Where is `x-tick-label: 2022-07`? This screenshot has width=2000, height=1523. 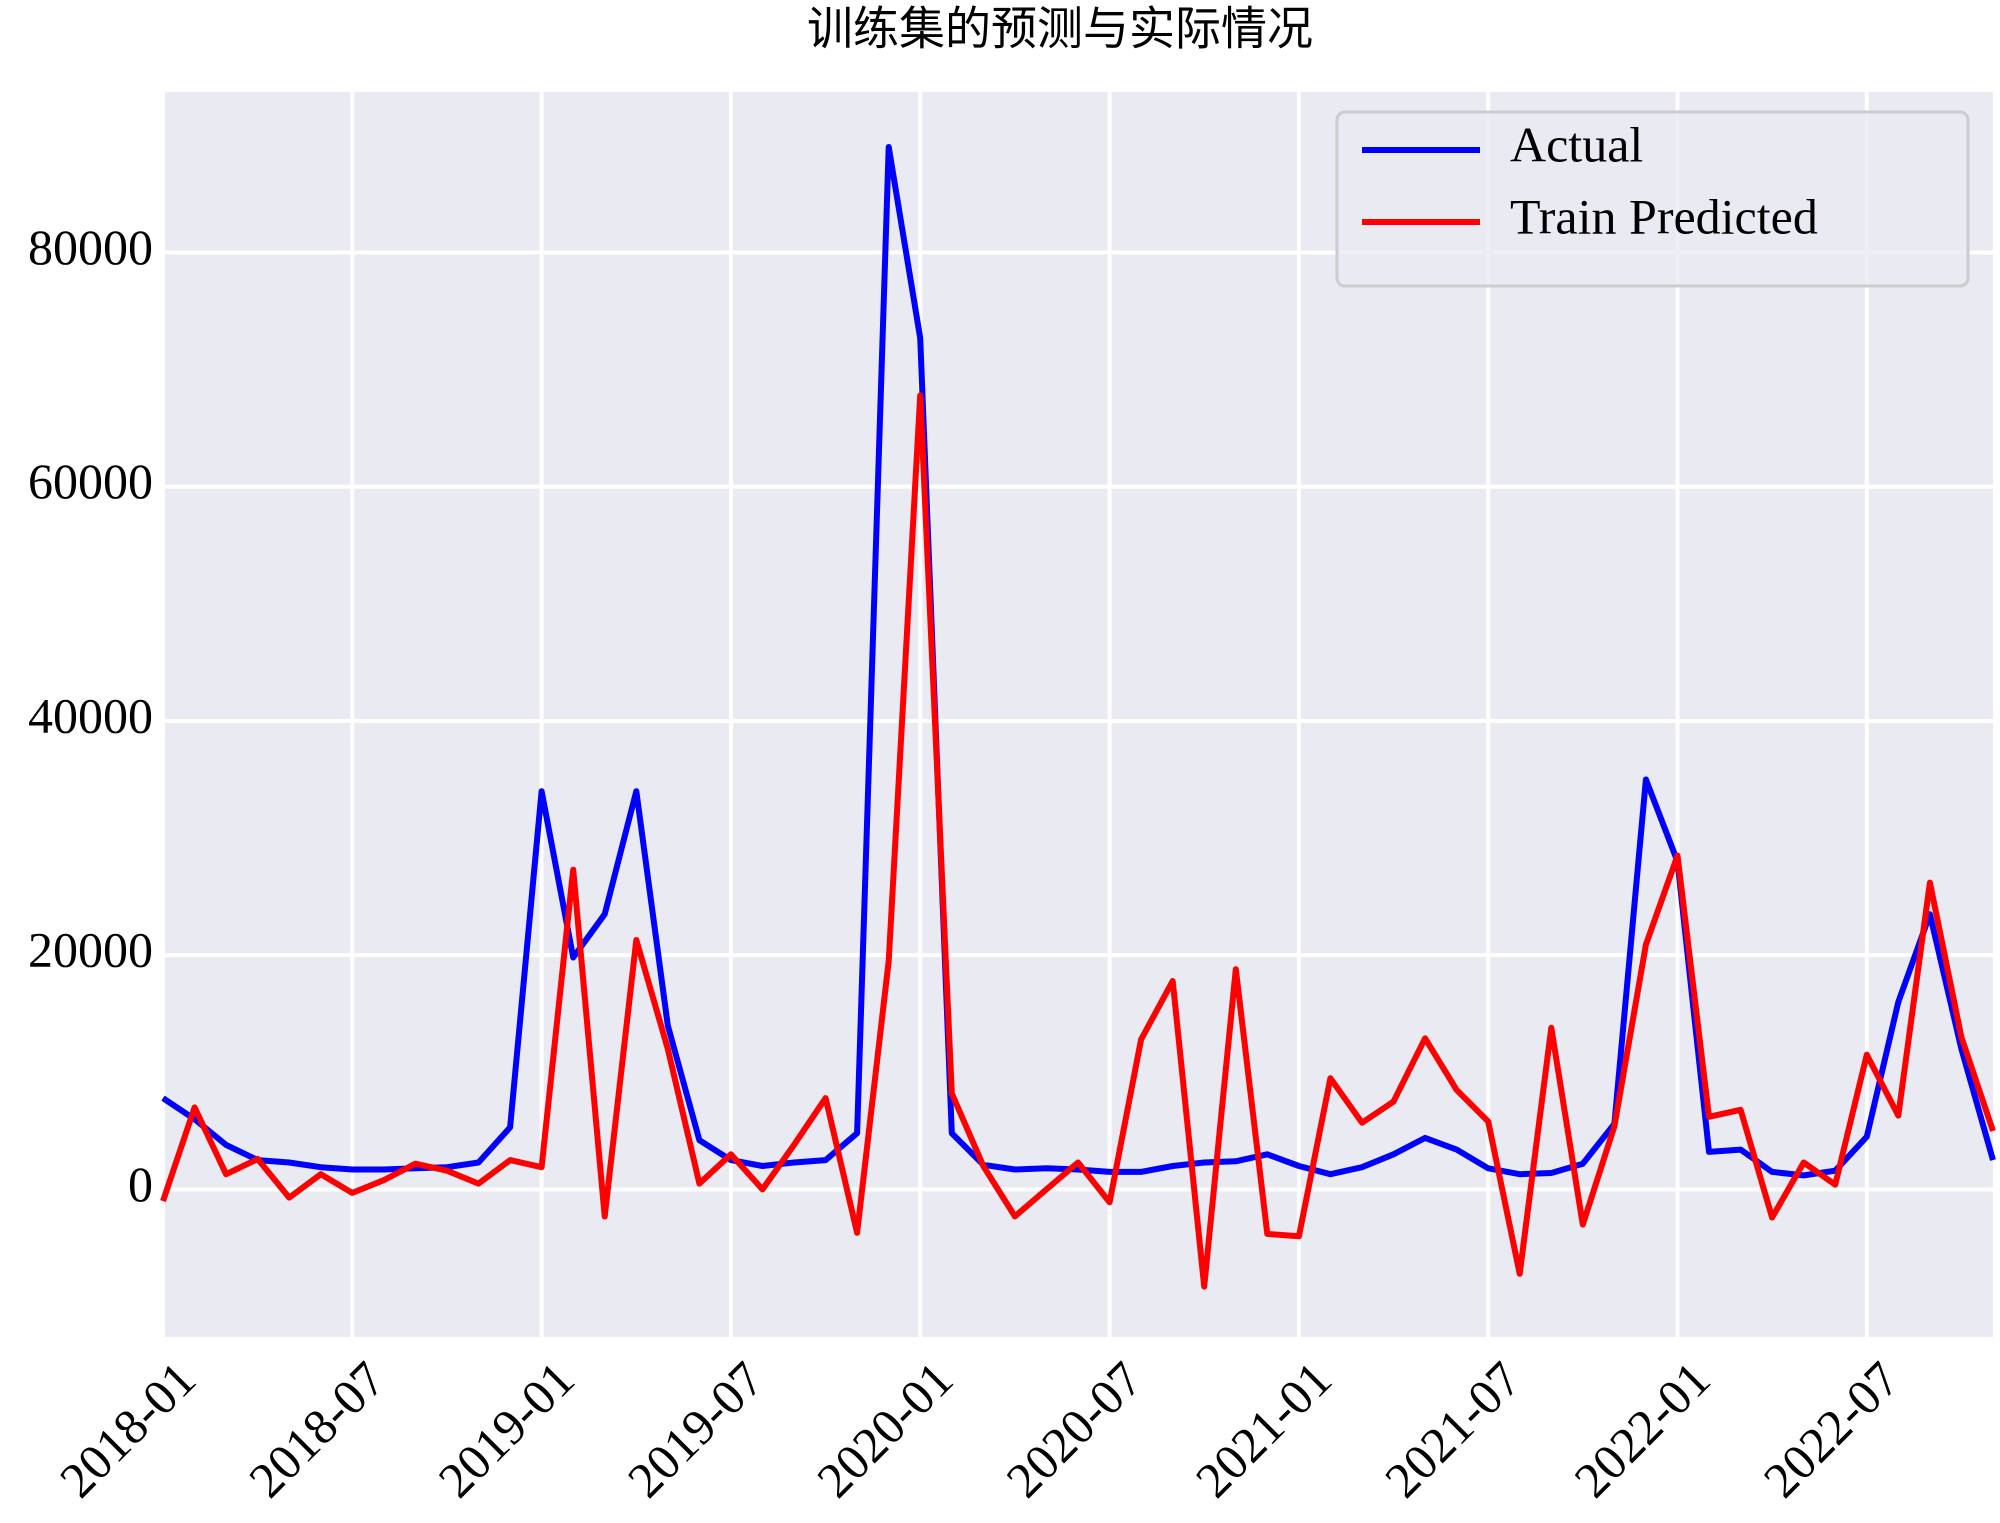 x-tick-label: 2022-07 is located at coordinates (1831, 1429).